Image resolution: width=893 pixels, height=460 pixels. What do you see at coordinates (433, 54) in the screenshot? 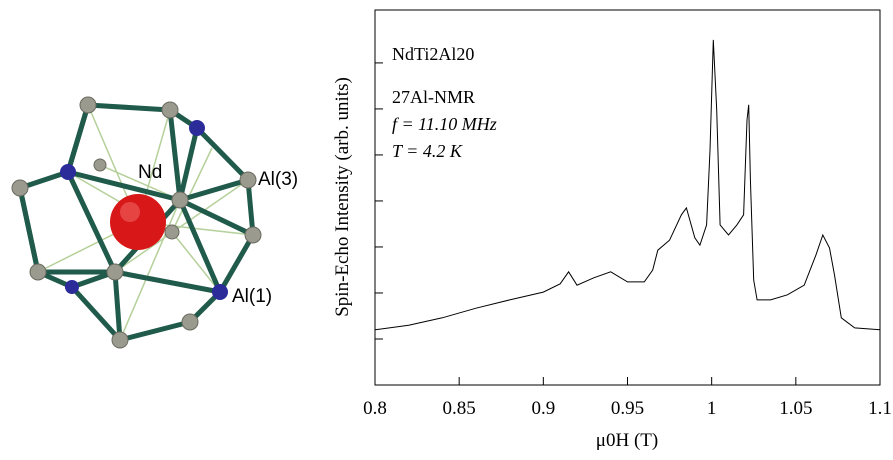
I see `annotation: NdTi2Al20` at bounding box center [433, 54].